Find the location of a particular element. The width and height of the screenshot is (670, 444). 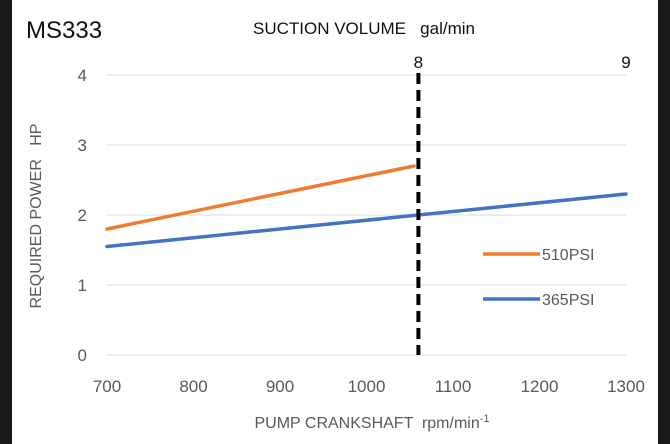

x-tick-label: 1100 is located at coordinates (453, 386).